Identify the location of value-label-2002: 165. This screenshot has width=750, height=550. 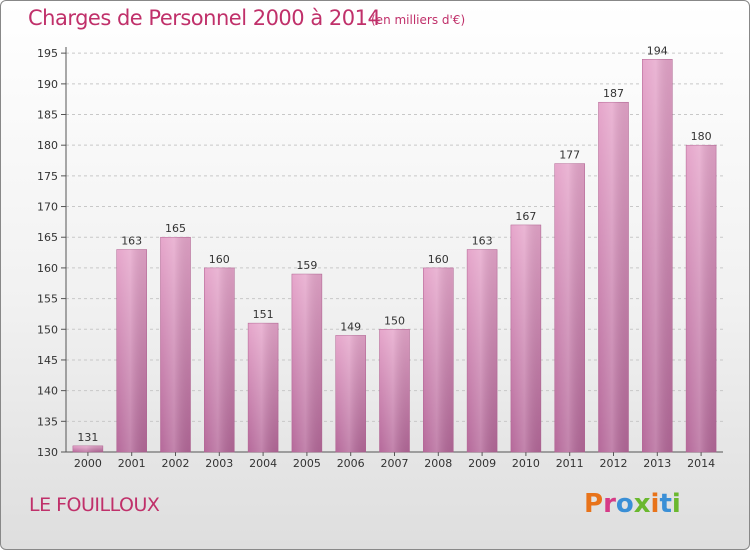
(175, 228).